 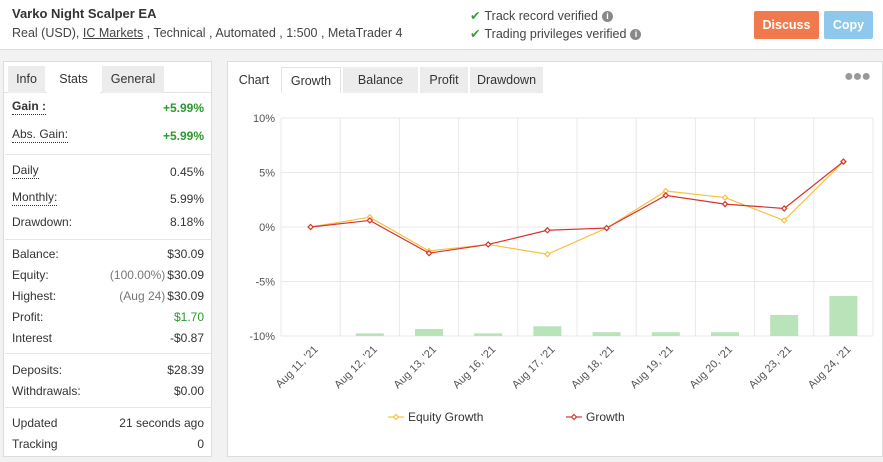 I want to click on x-tick-label: Aug 19, '21, so click(x=652, y=368).